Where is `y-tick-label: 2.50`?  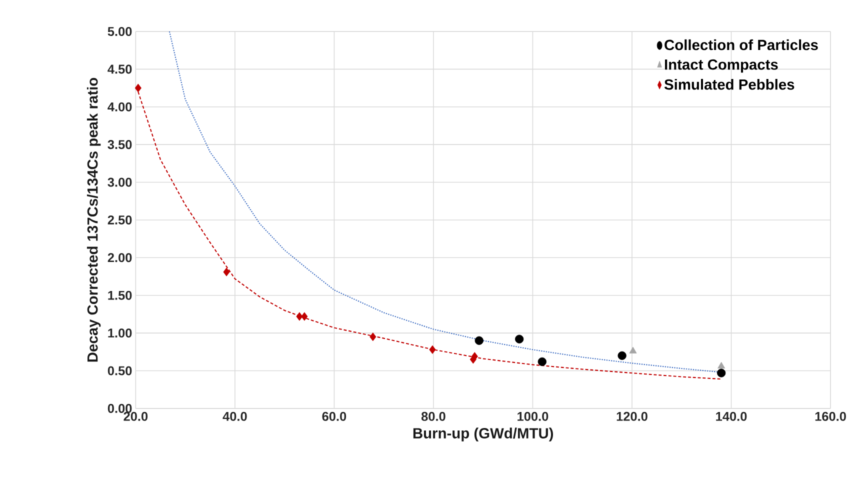 y-tick-label: 2.50 is located at coordinates (120, 219).